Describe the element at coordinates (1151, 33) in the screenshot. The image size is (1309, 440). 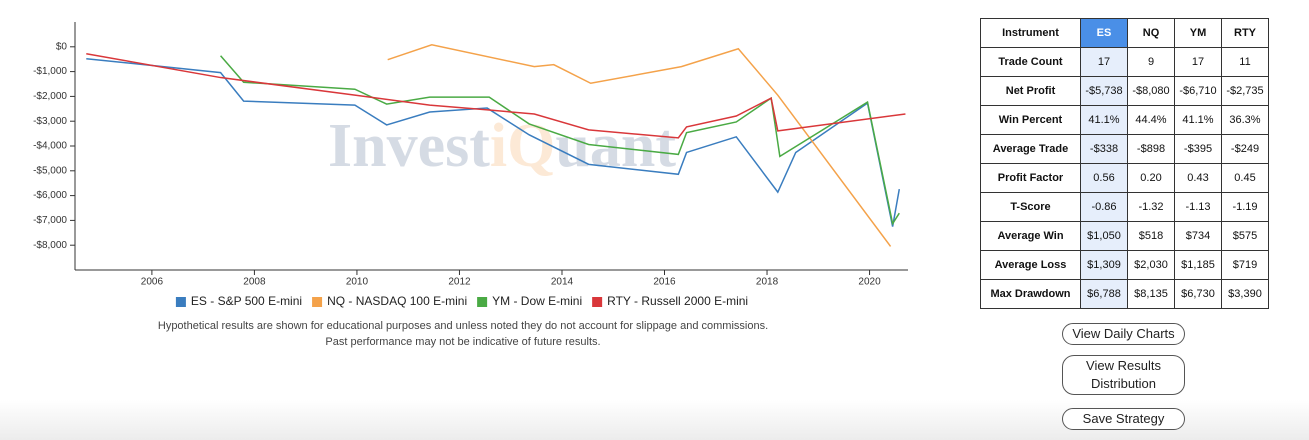
I see `header-cell: NQ` at that location.